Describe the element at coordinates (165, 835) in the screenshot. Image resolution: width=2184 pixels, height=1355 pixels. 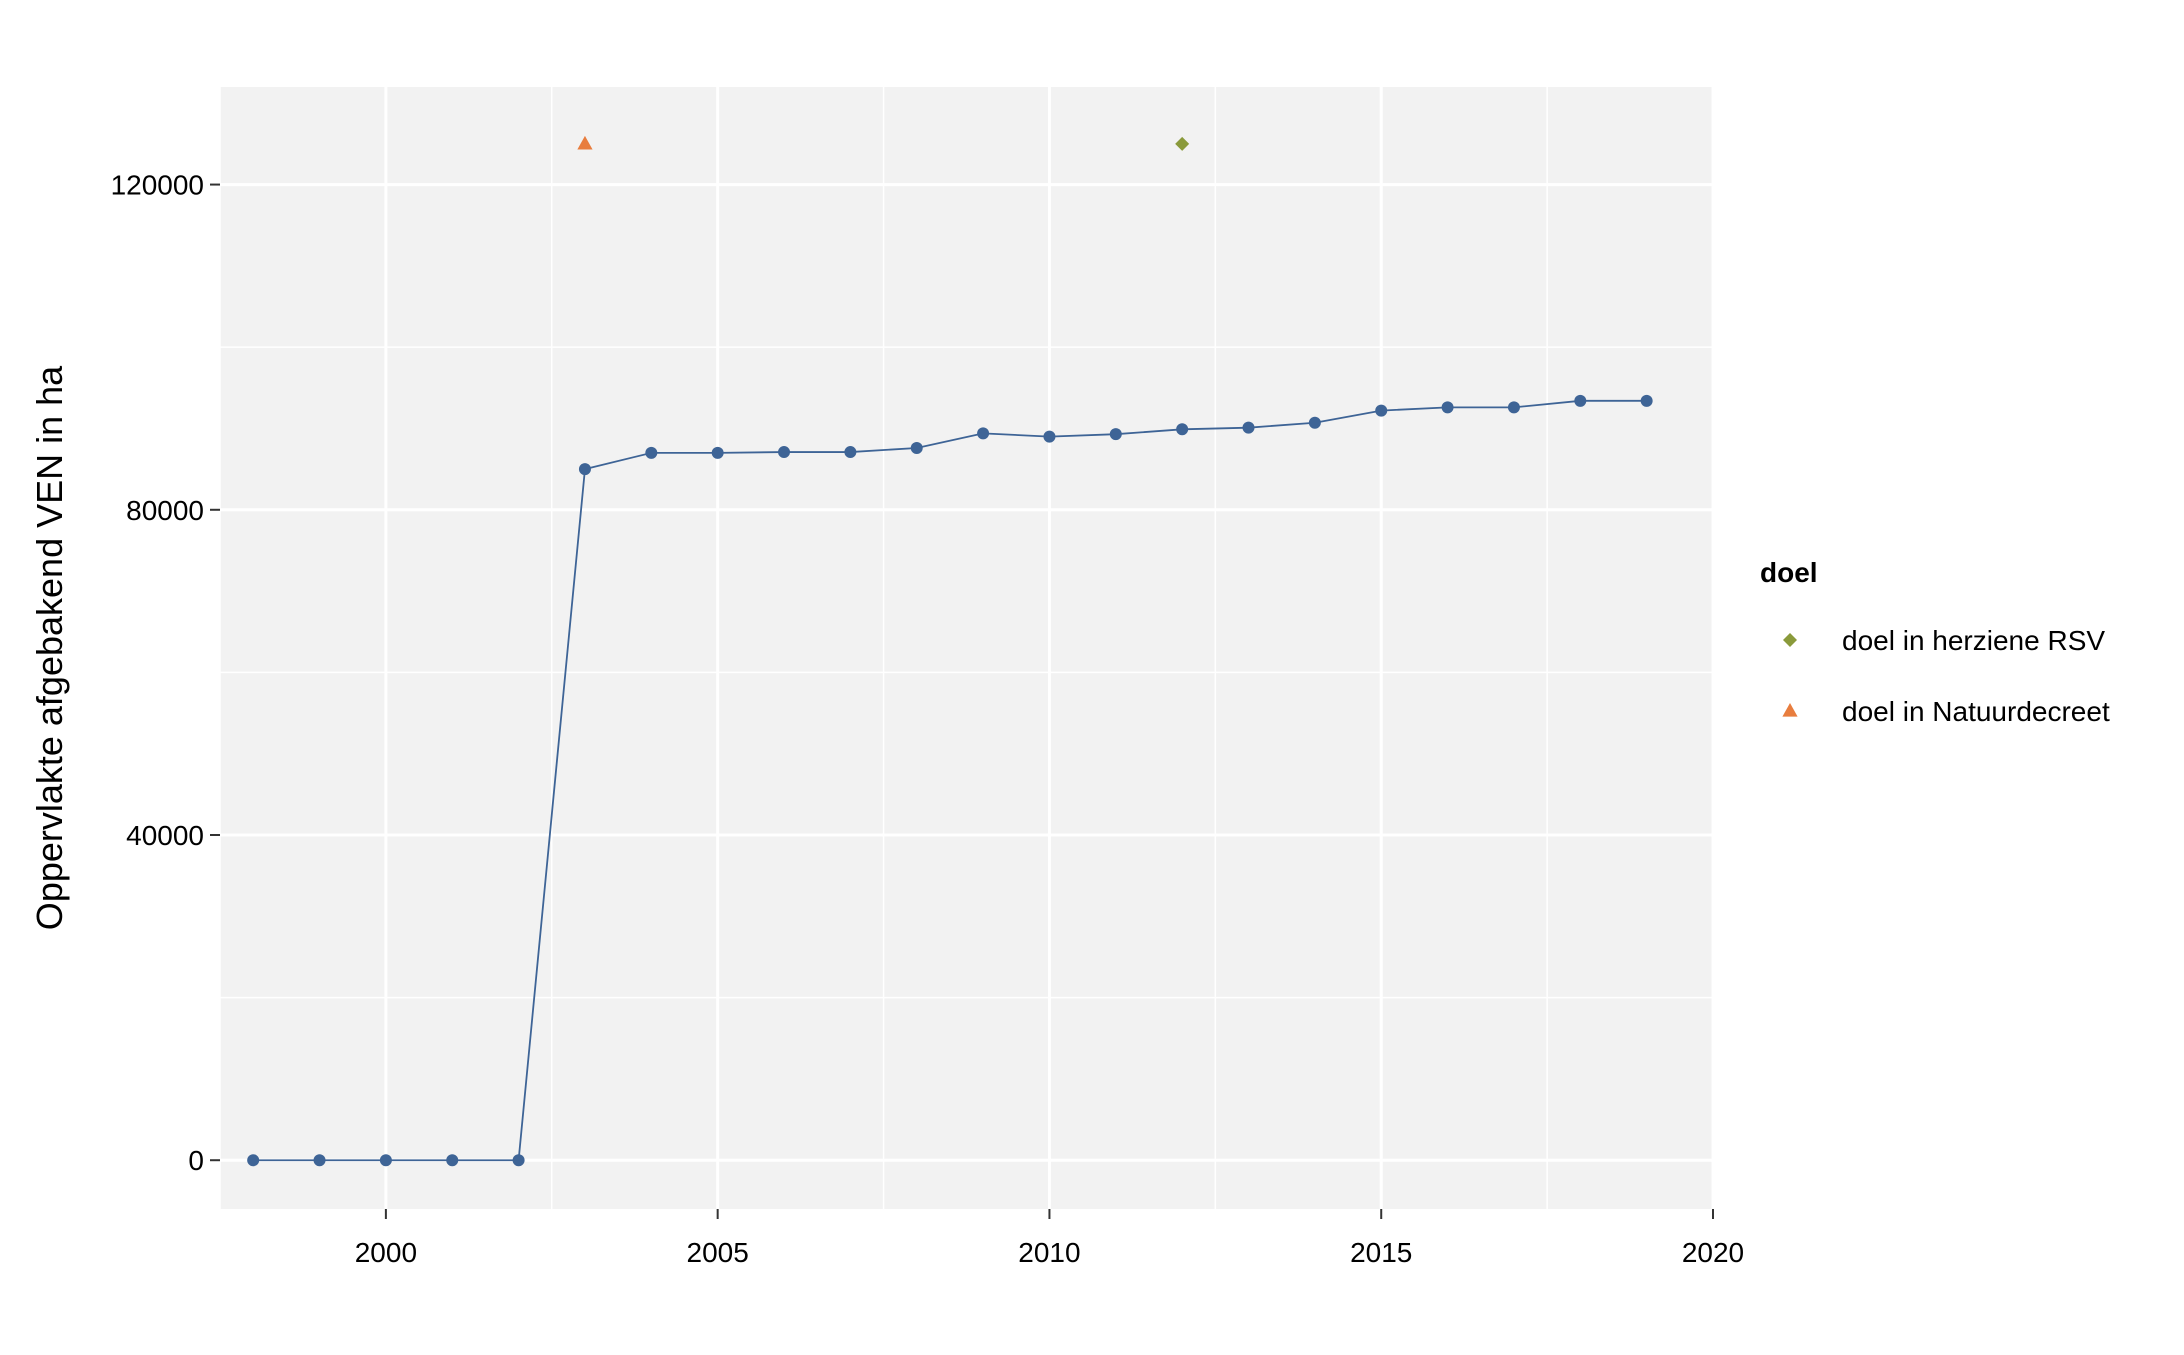
I see `y-tick-label: 40000` at that location.